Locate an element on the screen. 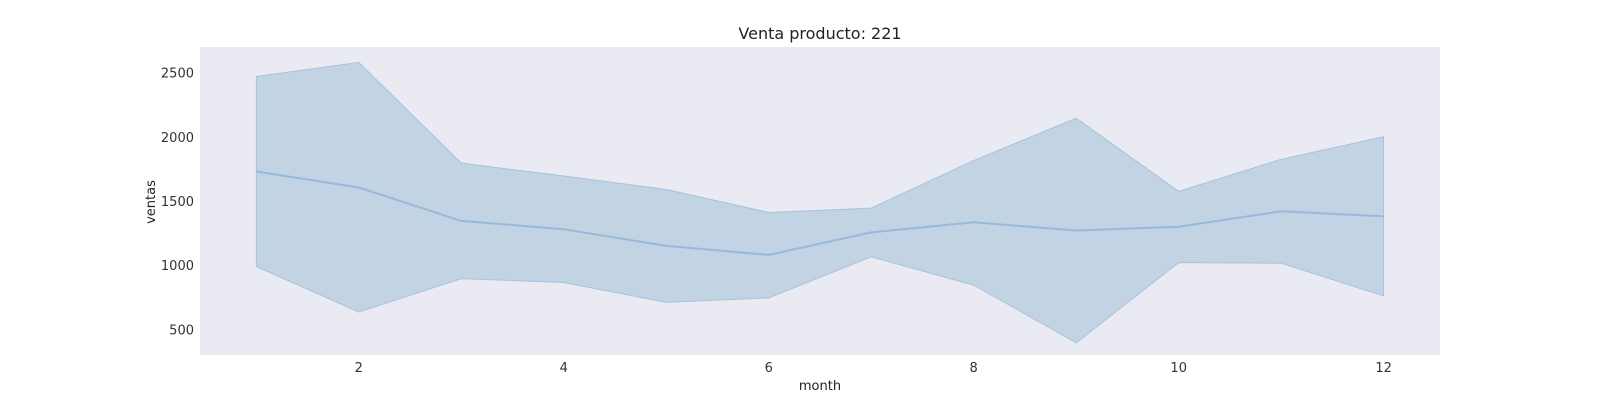 The image size is (1600, 400). x-tick-label: 12 is located at coordinates (1383, 368).